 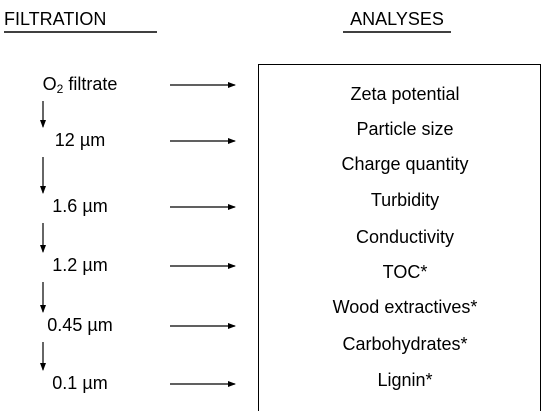 What do you see at coordinates (405, 307) in the screenshot?
I see `analysis-item: Wood extractives*` at bounding box center [405, 307].